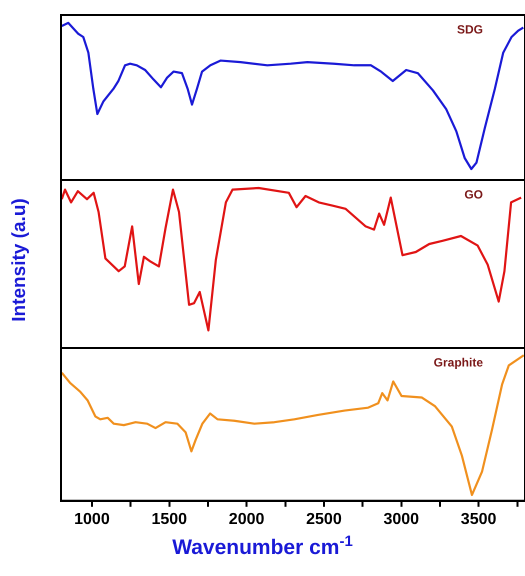 This screenshot has height=576, width=525. Describe the element at coordinates (324, 519) in the screenshot. I see `x-tick-label: 2500` at that location.